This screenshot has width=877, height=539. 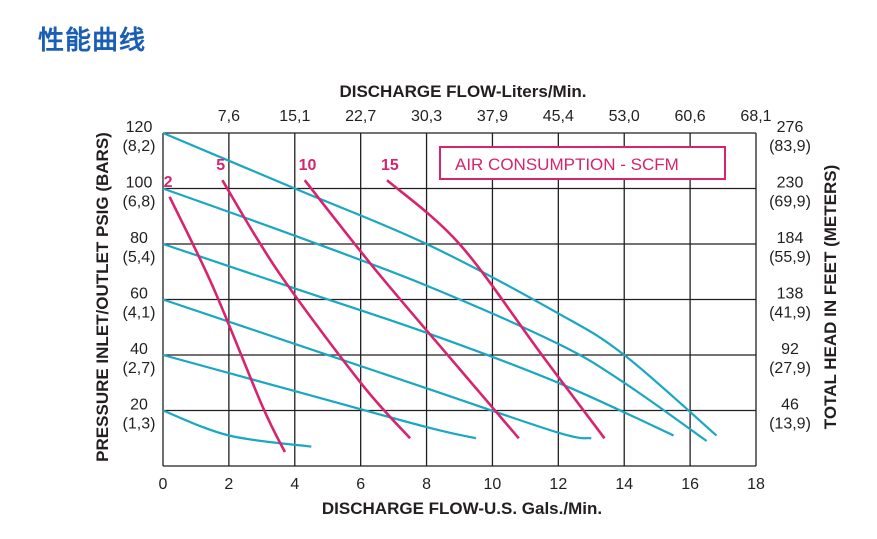 What do you see at coordinates (790, 238) in the screenshot?
I see `y-tick-right-feet: 184` at bounding box center [790, 238].